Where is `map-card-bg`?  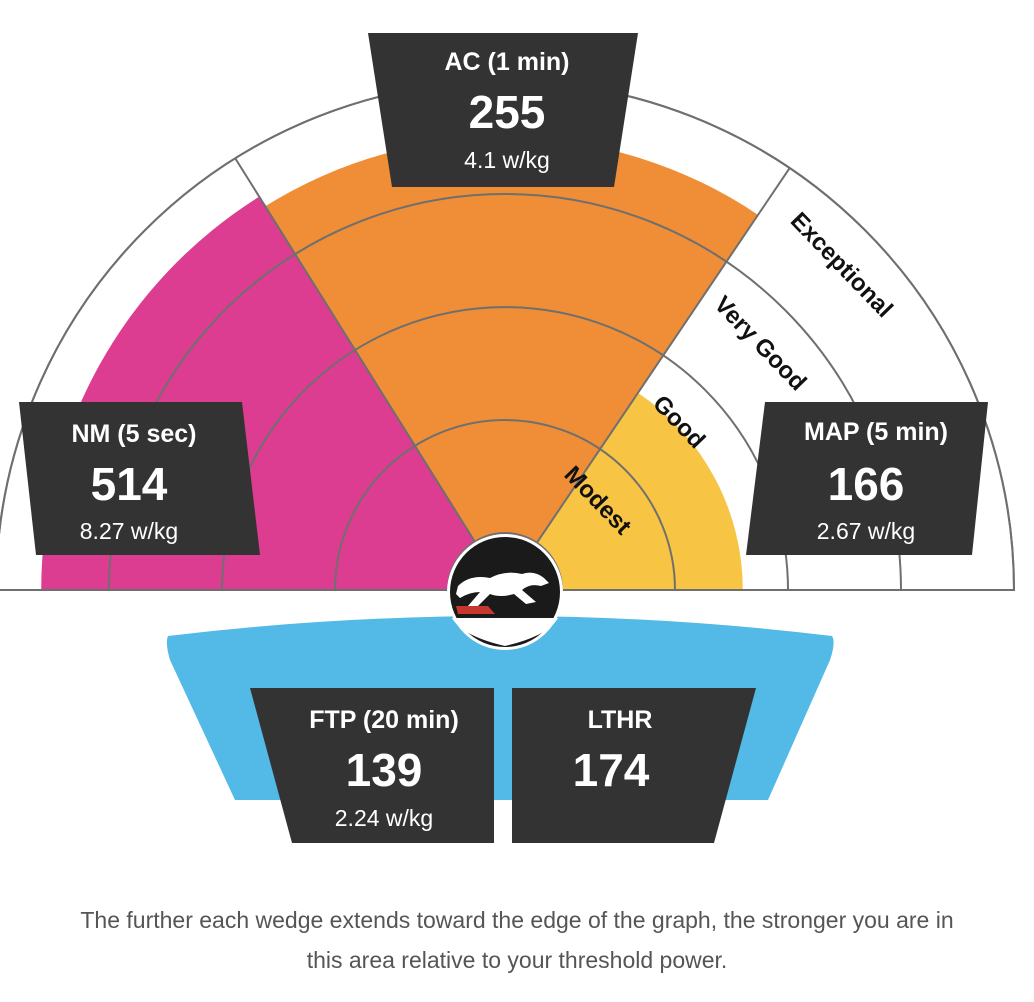 map-card-bg is located at coordinates (867, 478).